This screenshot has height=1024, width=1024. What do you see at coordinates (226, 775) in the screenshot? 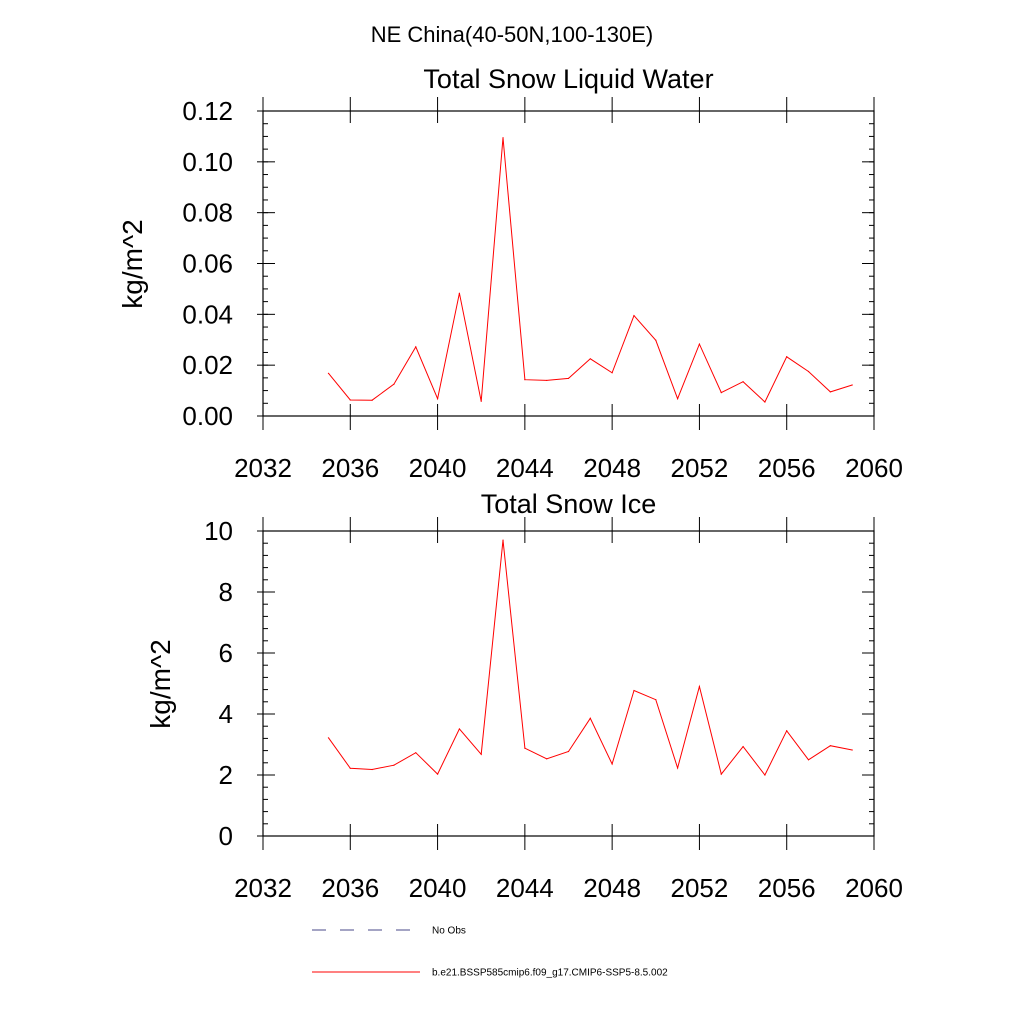
I see `y-tick-label: 2` at bounding box center [226, 775].